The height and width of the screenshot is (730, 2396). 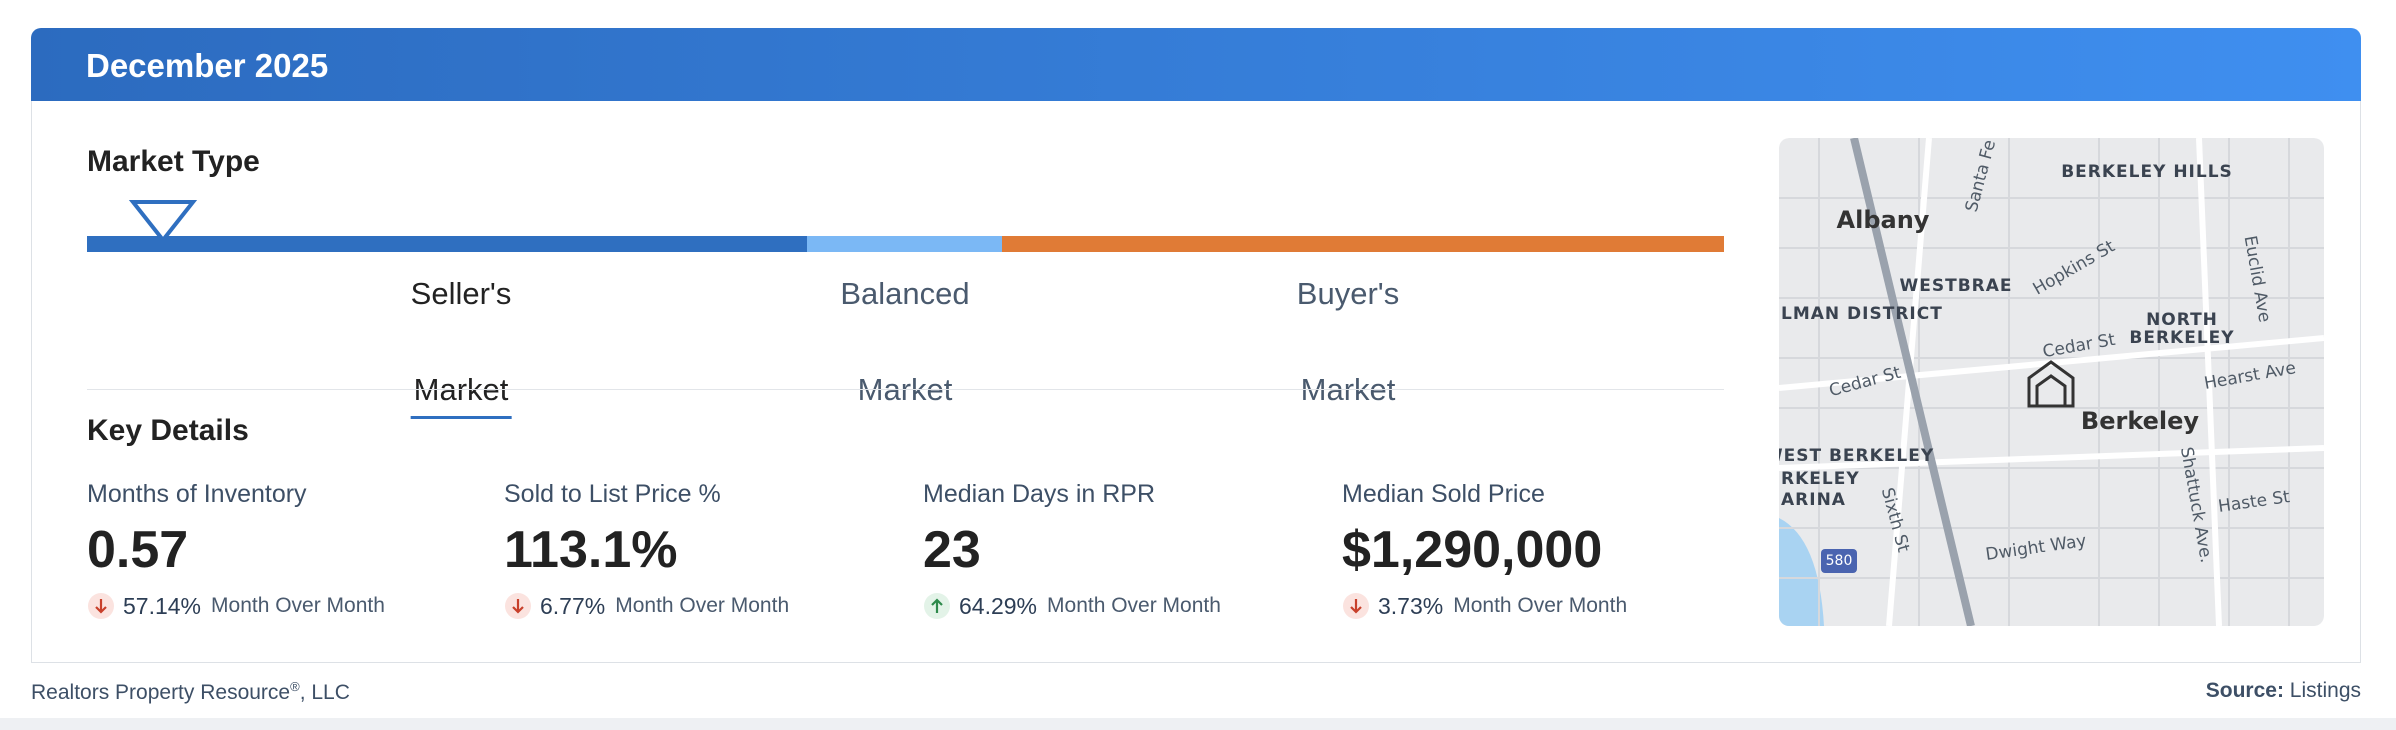 I want to click on metric-value: 23, so click(x=952, y=550).